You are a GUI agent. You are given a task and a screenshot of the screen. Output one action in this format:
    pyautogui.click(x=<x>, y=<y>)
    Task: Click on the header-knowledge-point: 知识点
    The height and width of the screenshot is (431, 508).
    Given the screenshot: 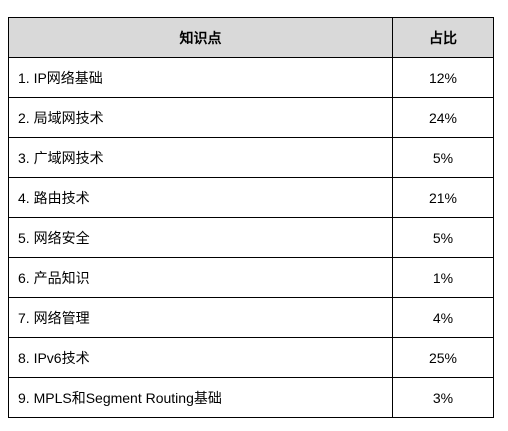 What is the action you would take?
    pyautogui.click(x=200, y=37)
    